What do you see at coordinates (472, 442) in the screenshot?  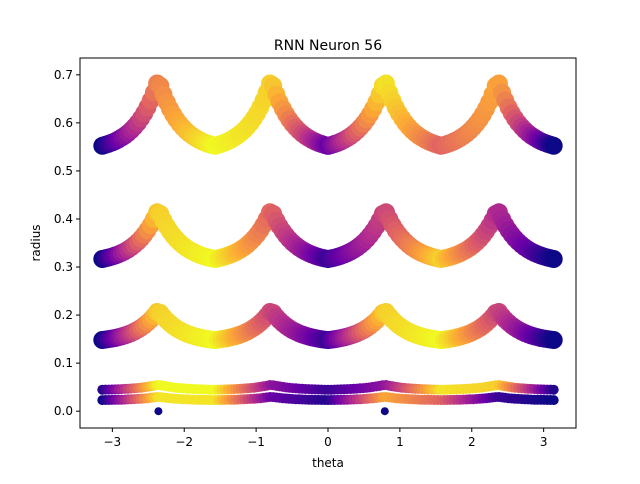 I see `x-tick-label: 2` at bounding box center [472, 442].